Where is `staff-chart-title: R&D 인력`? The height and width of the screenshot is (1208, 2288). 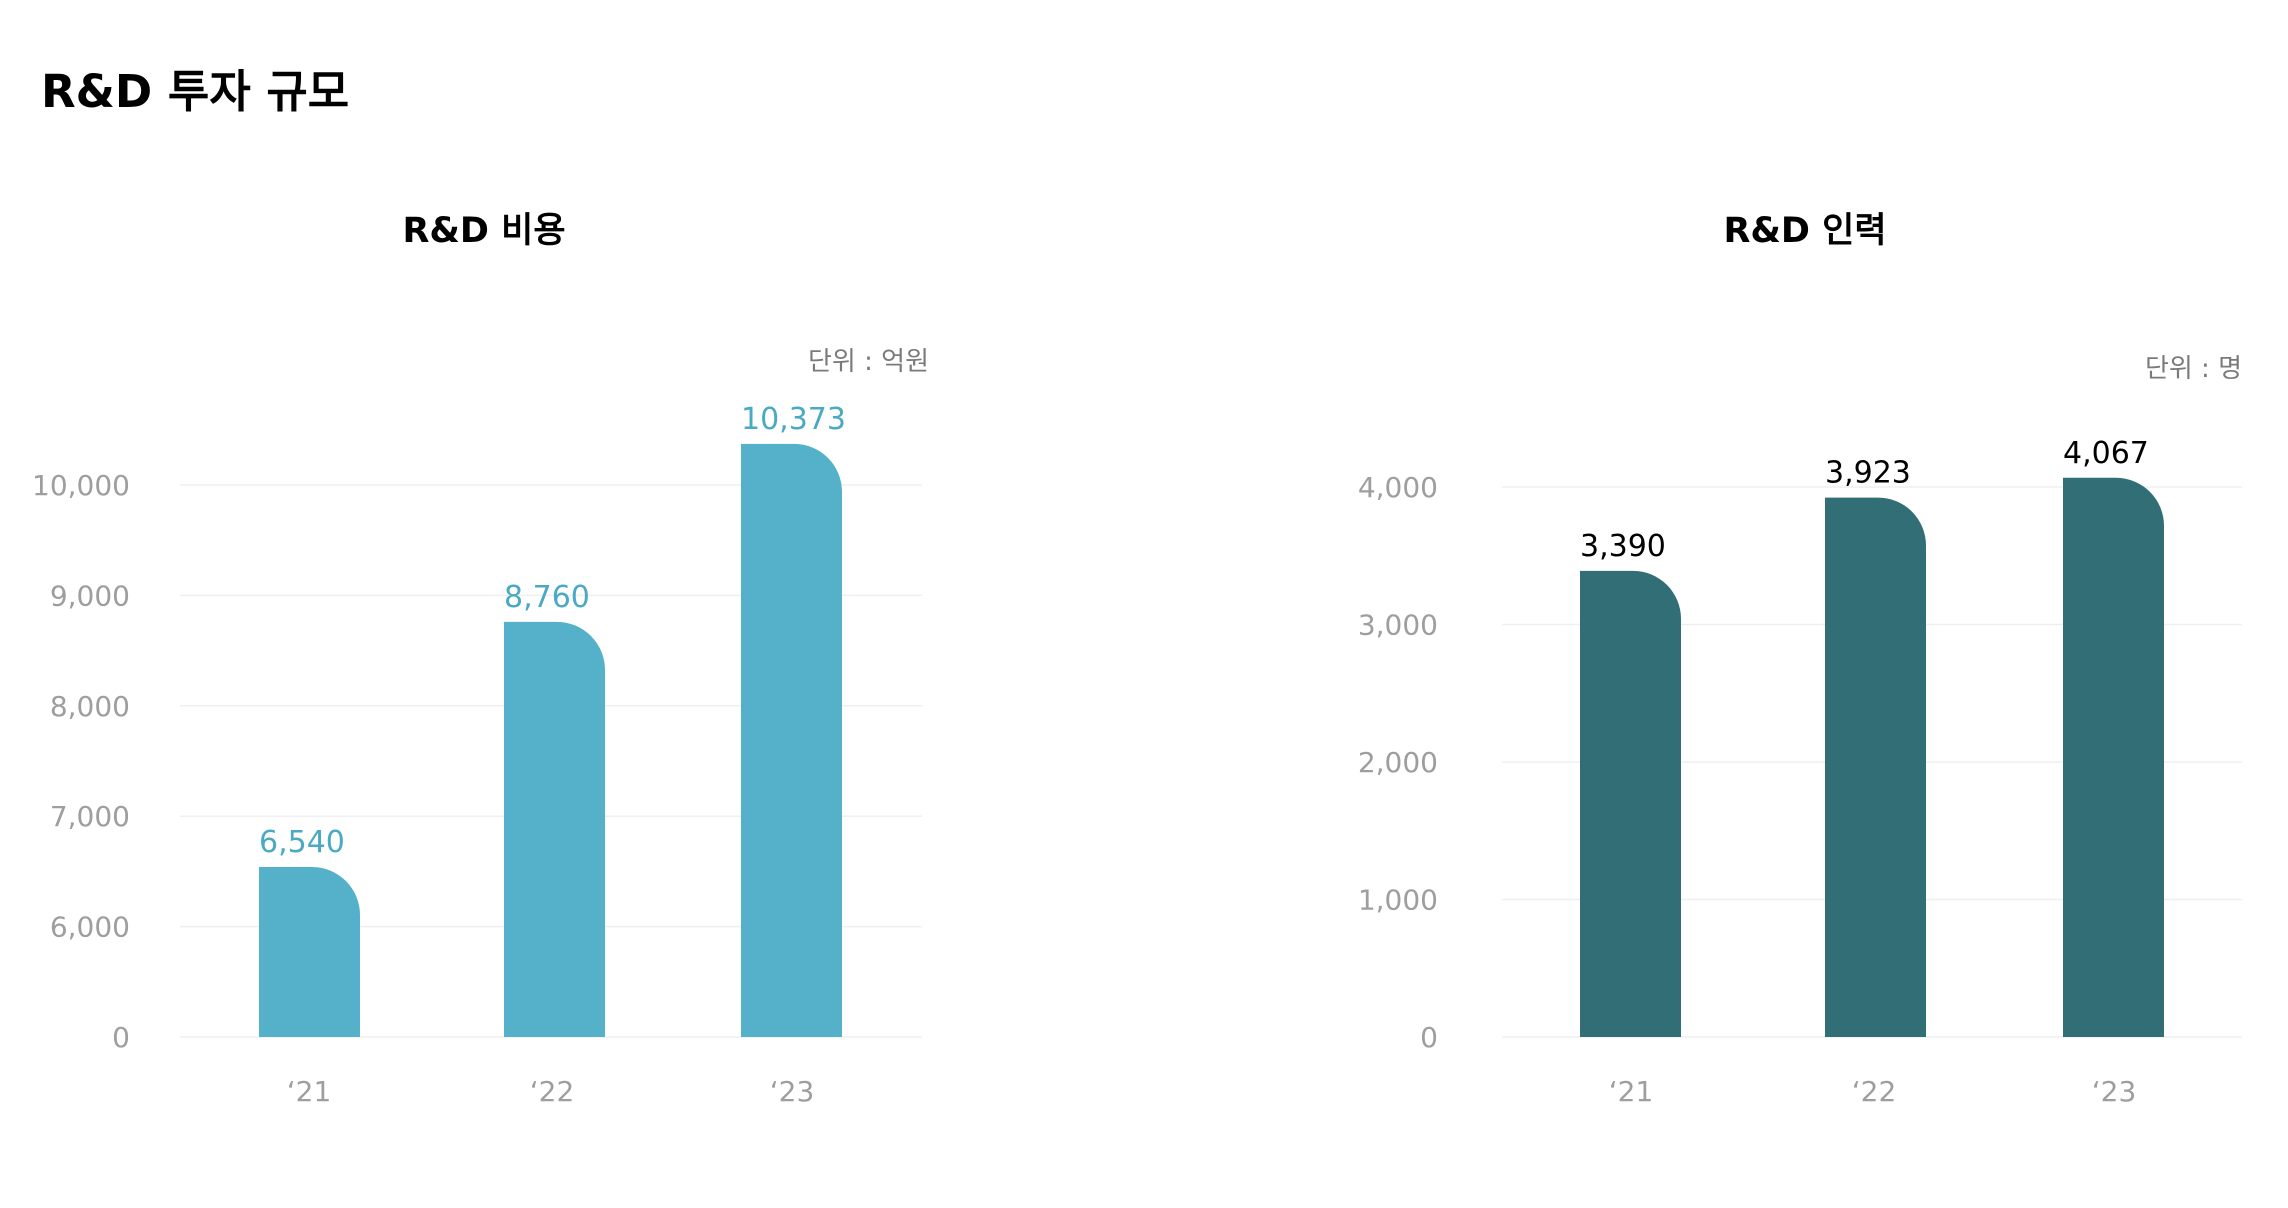
staff-chart-title: R&D 인력 is located at coordinates (1804, 231).